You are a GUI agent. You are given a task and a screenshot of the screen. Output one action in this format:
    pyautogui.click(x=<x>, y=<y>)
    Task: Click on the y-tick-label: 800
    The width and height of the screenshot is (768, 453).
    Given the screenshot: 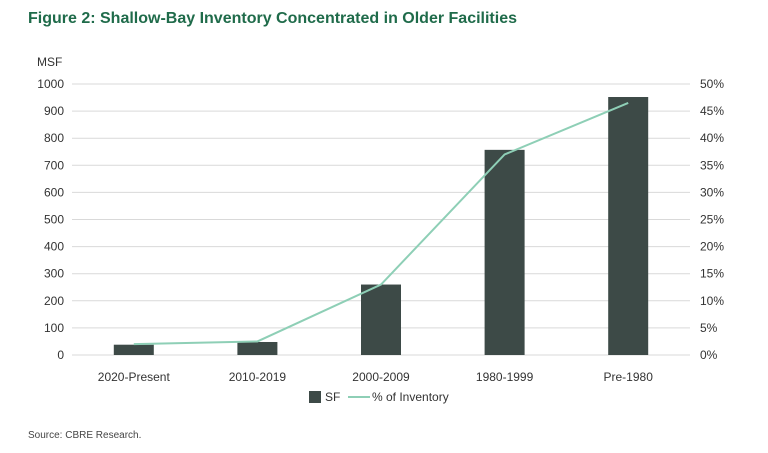 What is the action you would take?
    pyautogui.click(x=54, y=138)
    